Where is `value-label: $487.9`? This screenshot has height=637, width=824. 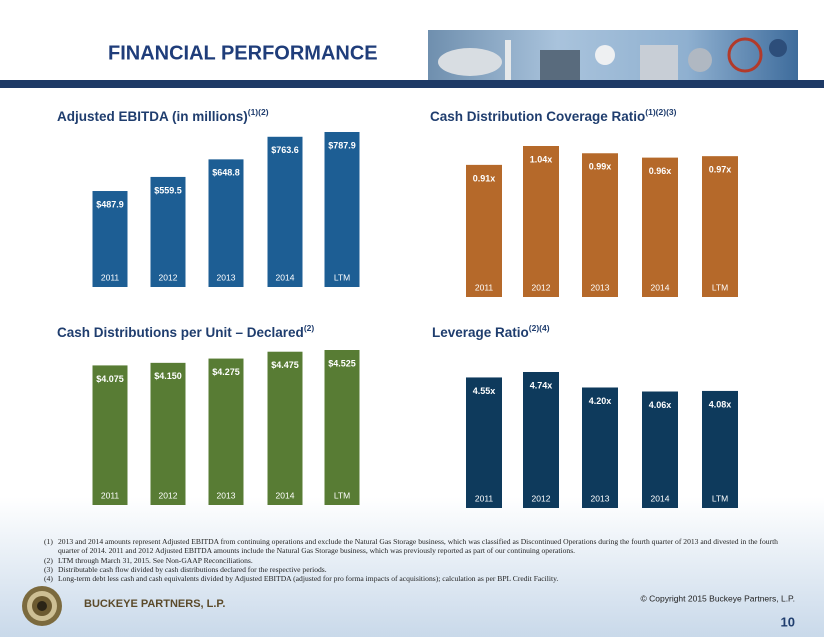 value-label: $487.9 is located at coordinates (110, 204).